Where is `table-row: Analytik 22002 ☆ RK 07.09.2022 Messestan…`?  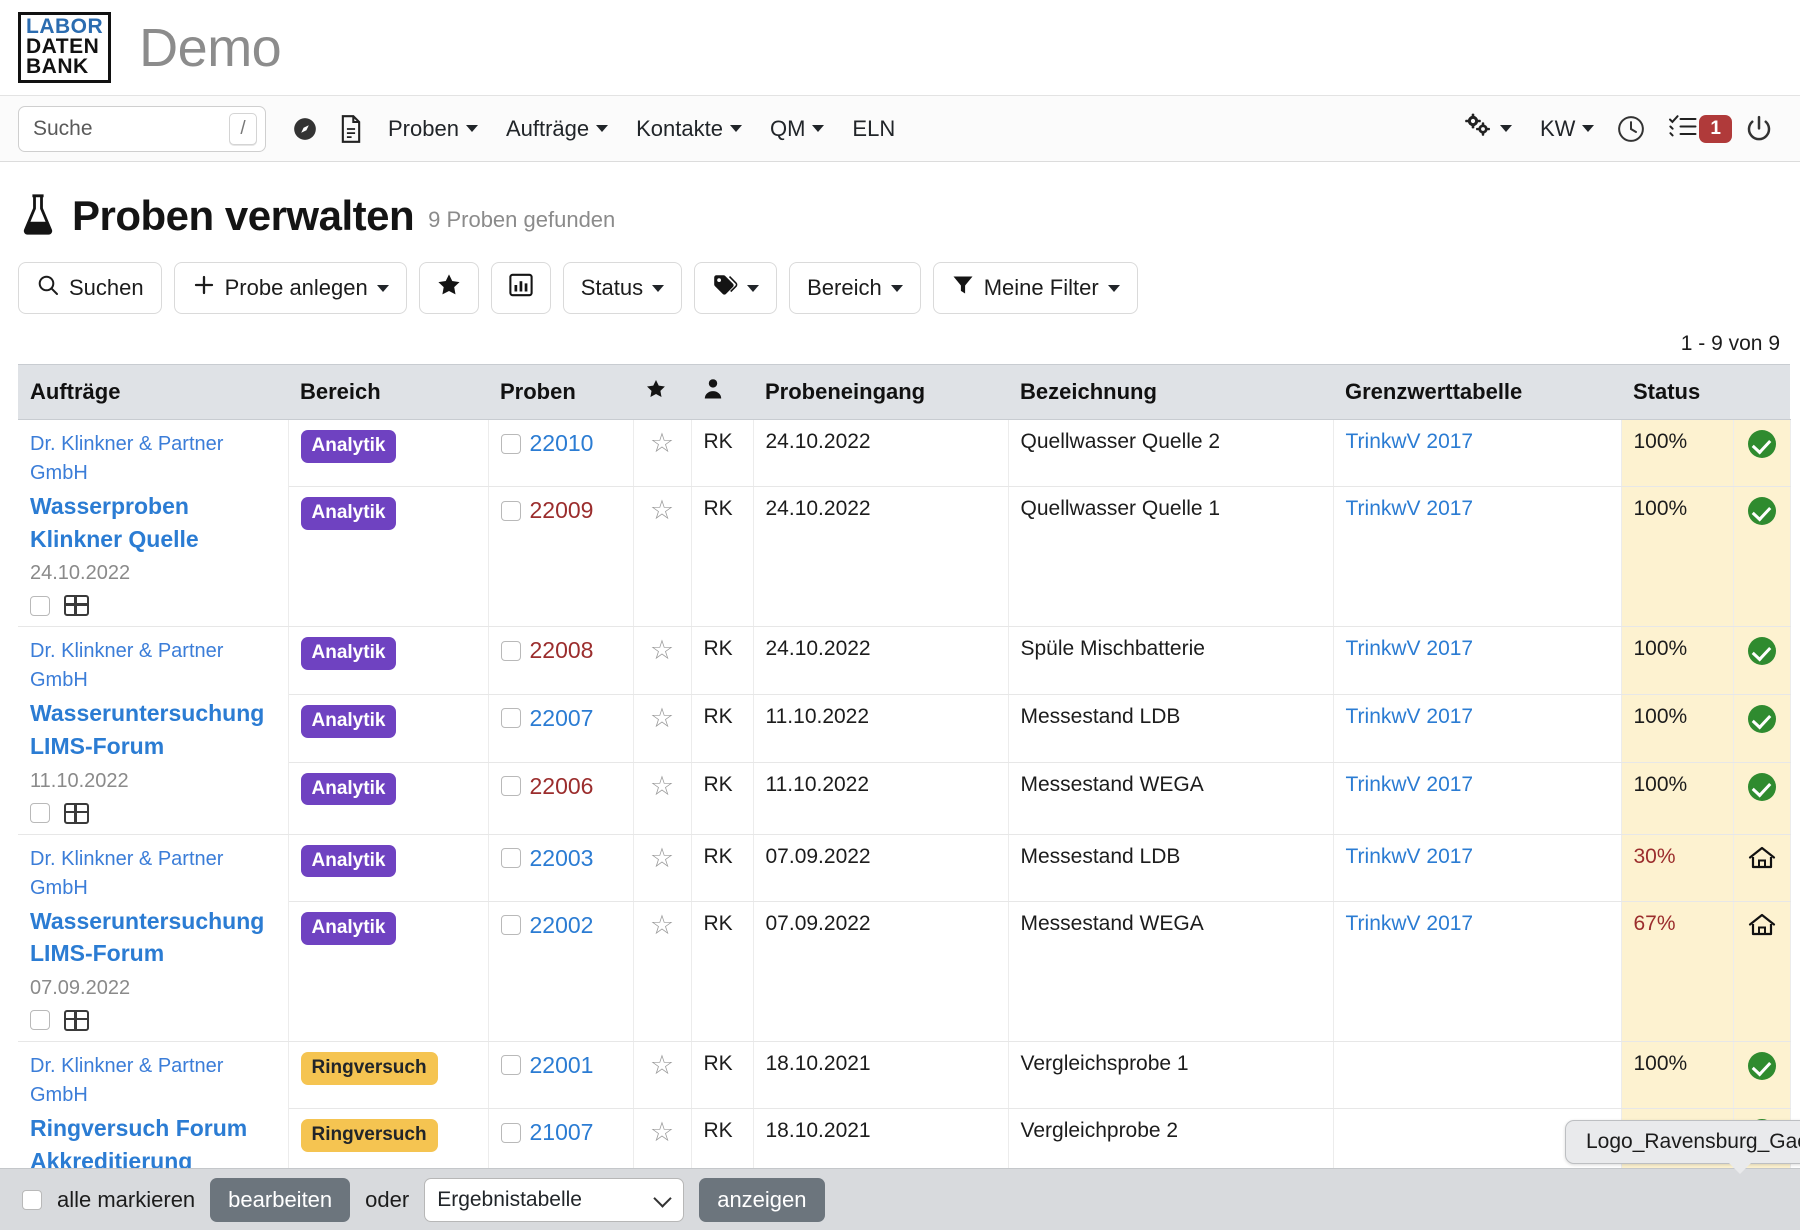 table-row: Analytik 22002 ☆ RK 07.09.2022 Messestan… is located at coordinates (904, 971).